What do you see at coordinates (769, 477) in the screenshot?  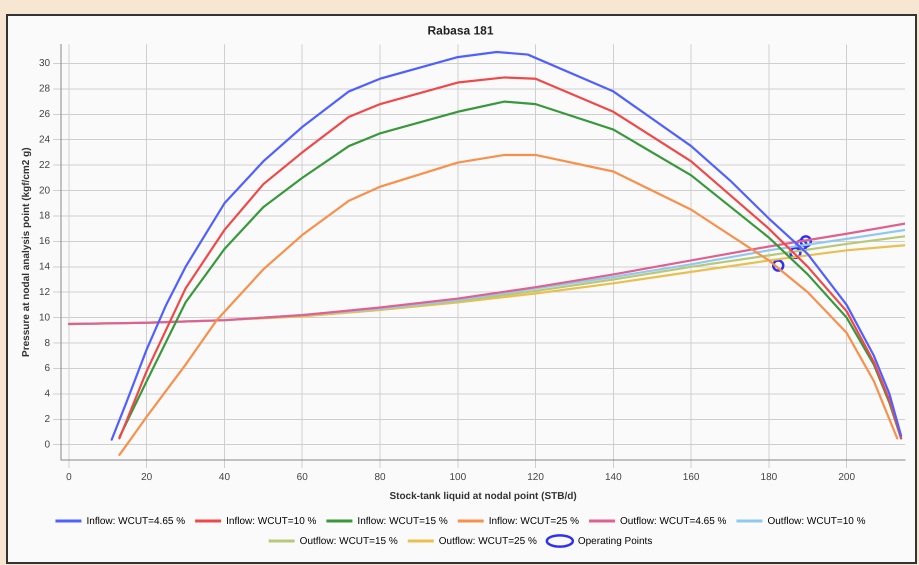 I see `x-tick-label: 180` at bounding box center [769, 477].